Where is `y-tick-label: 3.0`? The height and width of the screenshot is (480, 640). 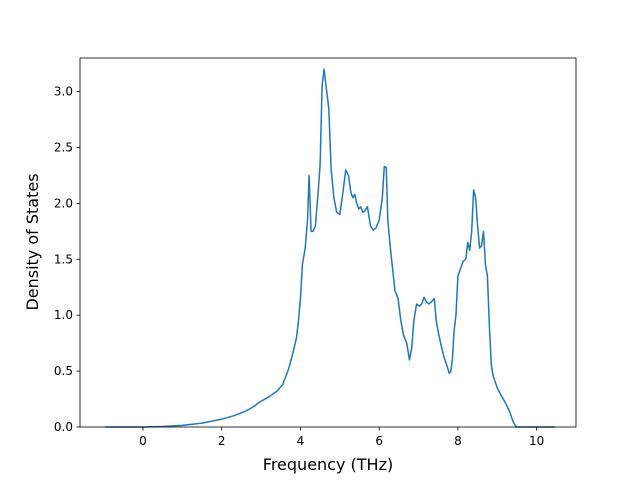
y-tick-label: 3.0 is located at coordinates (63, 92).